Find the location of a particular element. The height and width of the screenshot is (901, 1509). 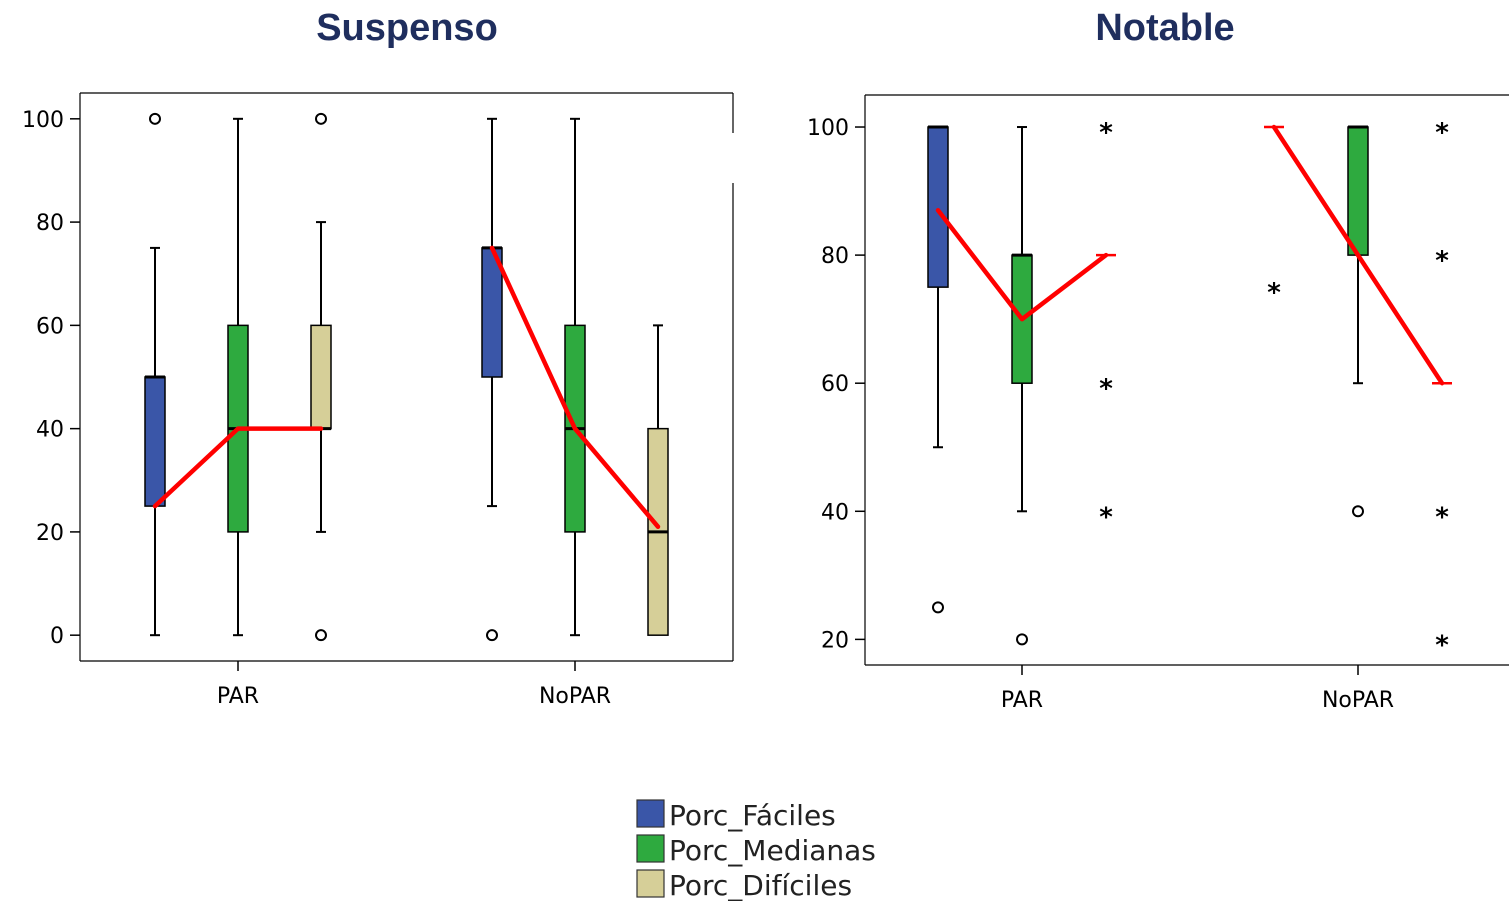

box-porc_fáciles-nopar is located at coordinates (492, 379).